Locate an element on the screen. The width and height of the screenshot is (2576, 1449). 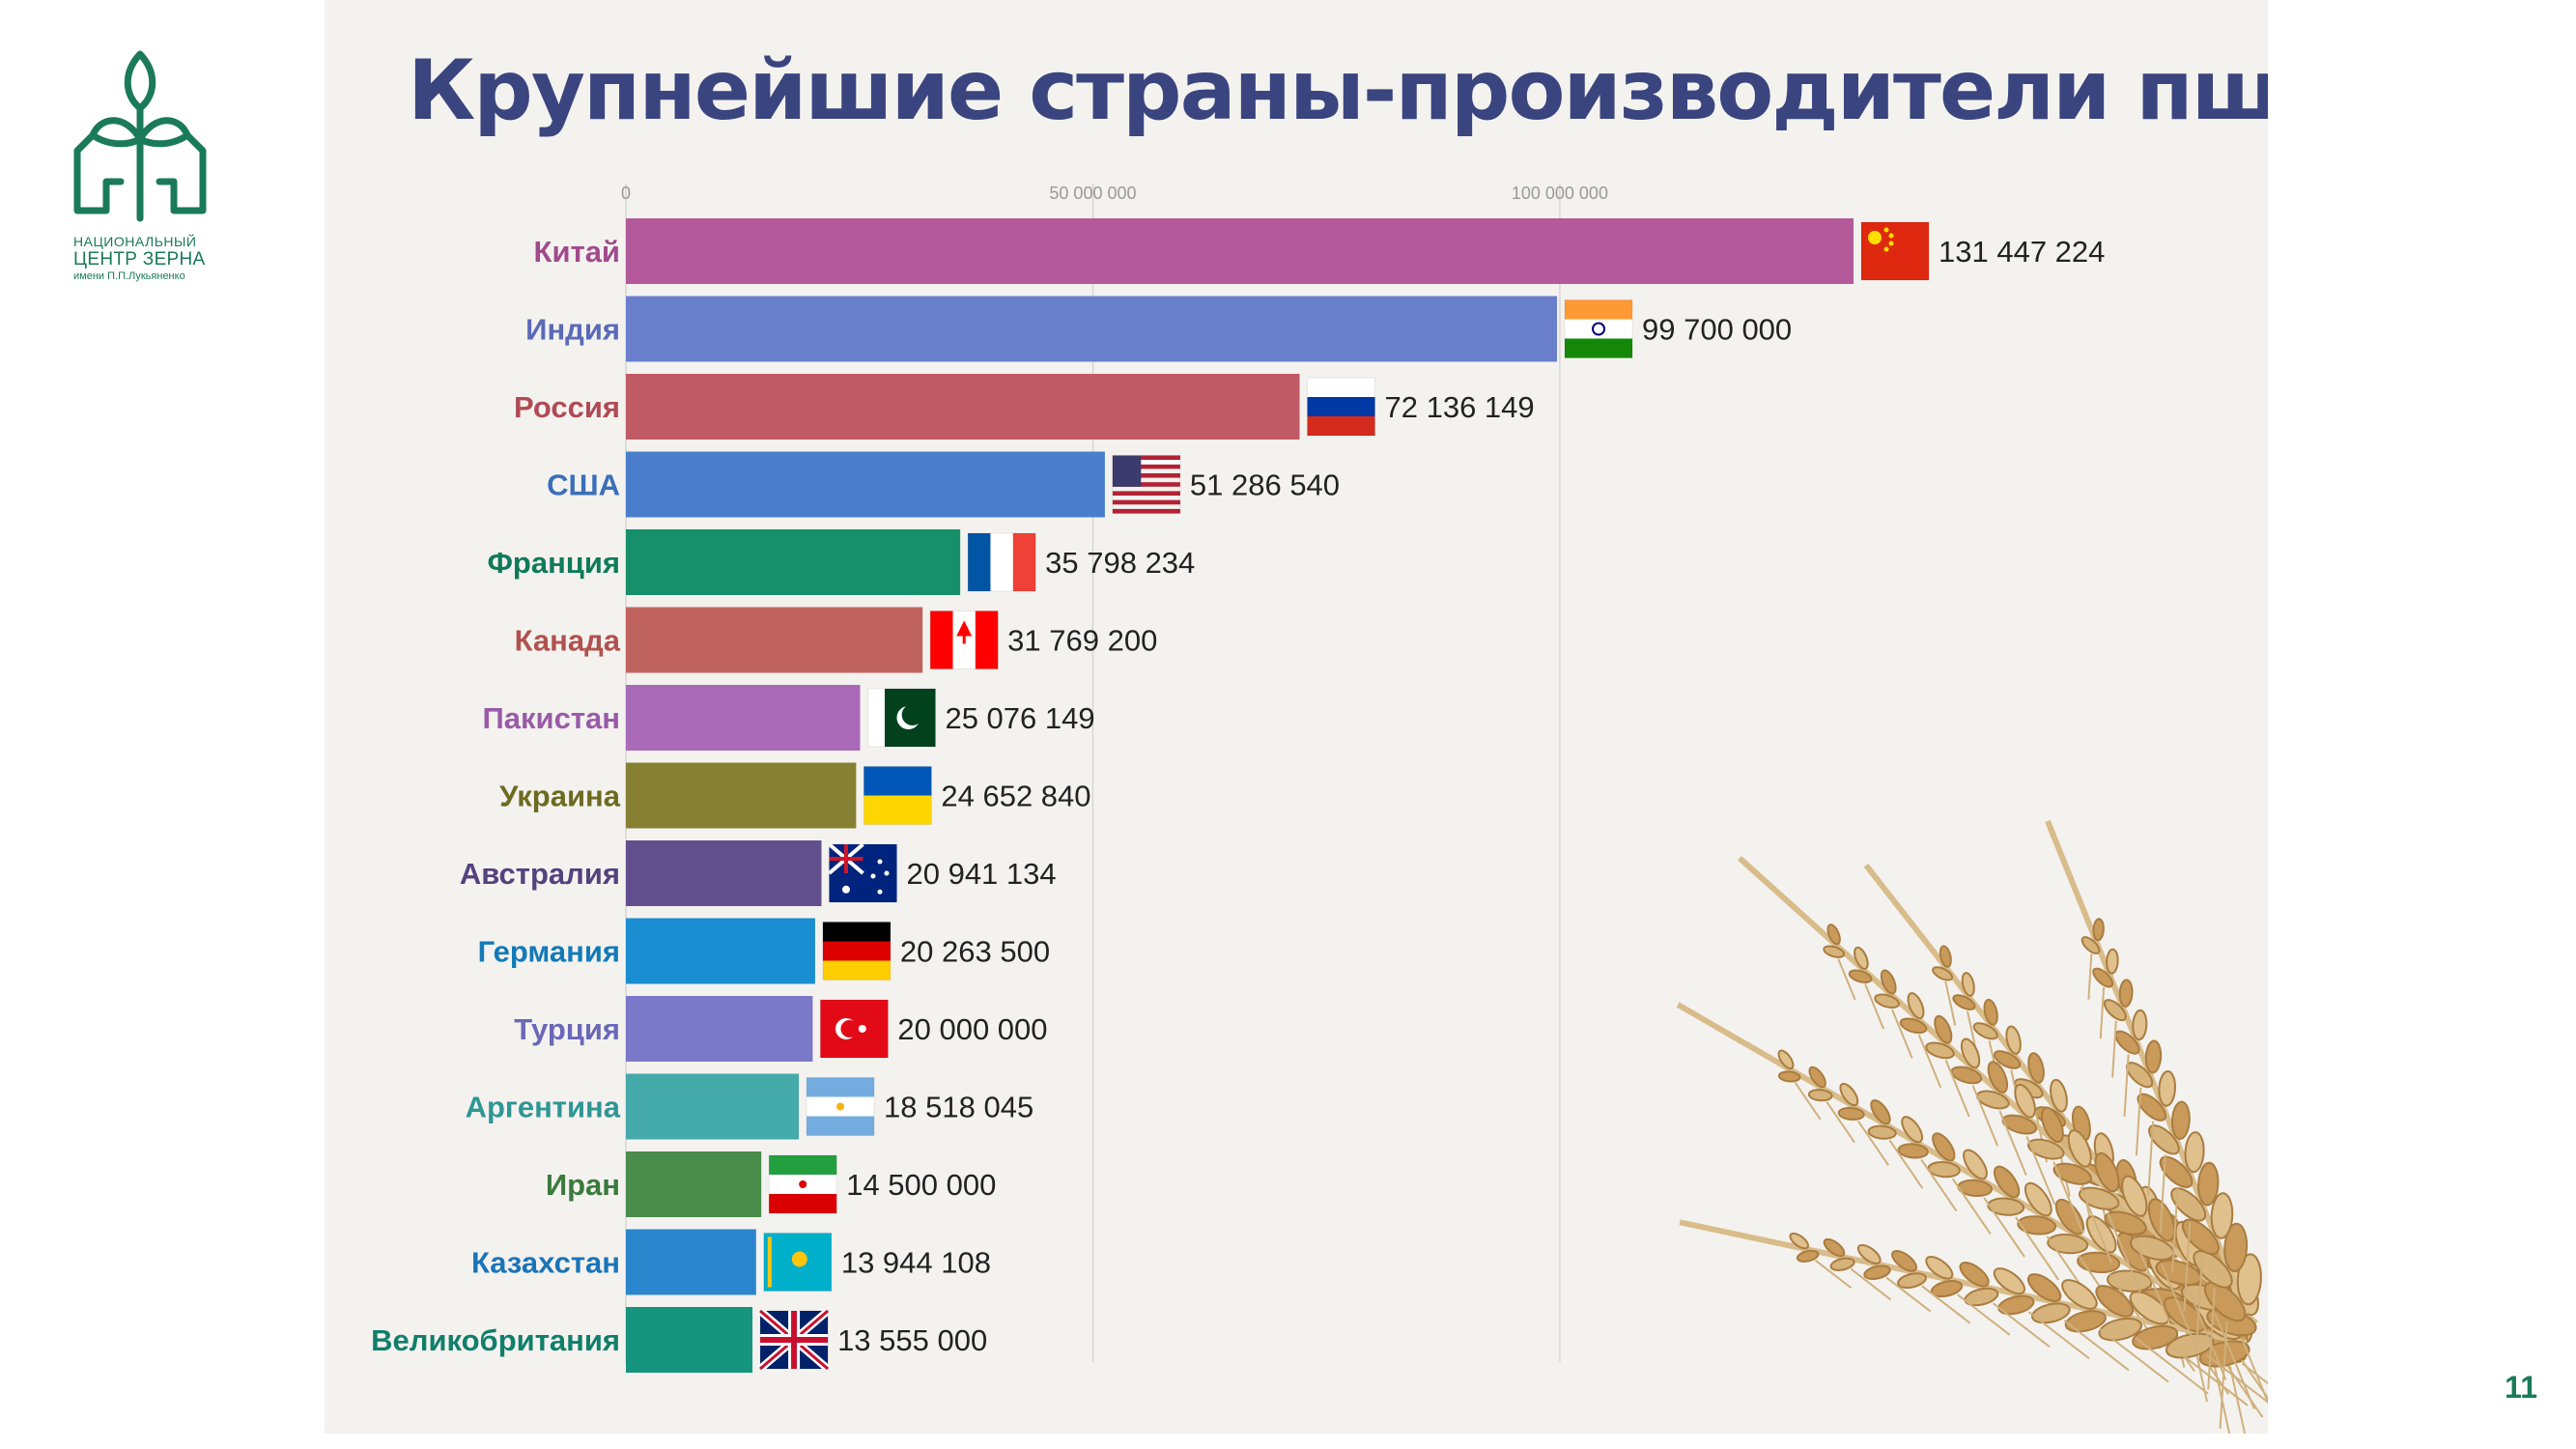
category-label: Канада is located at coordinates (568, 641).